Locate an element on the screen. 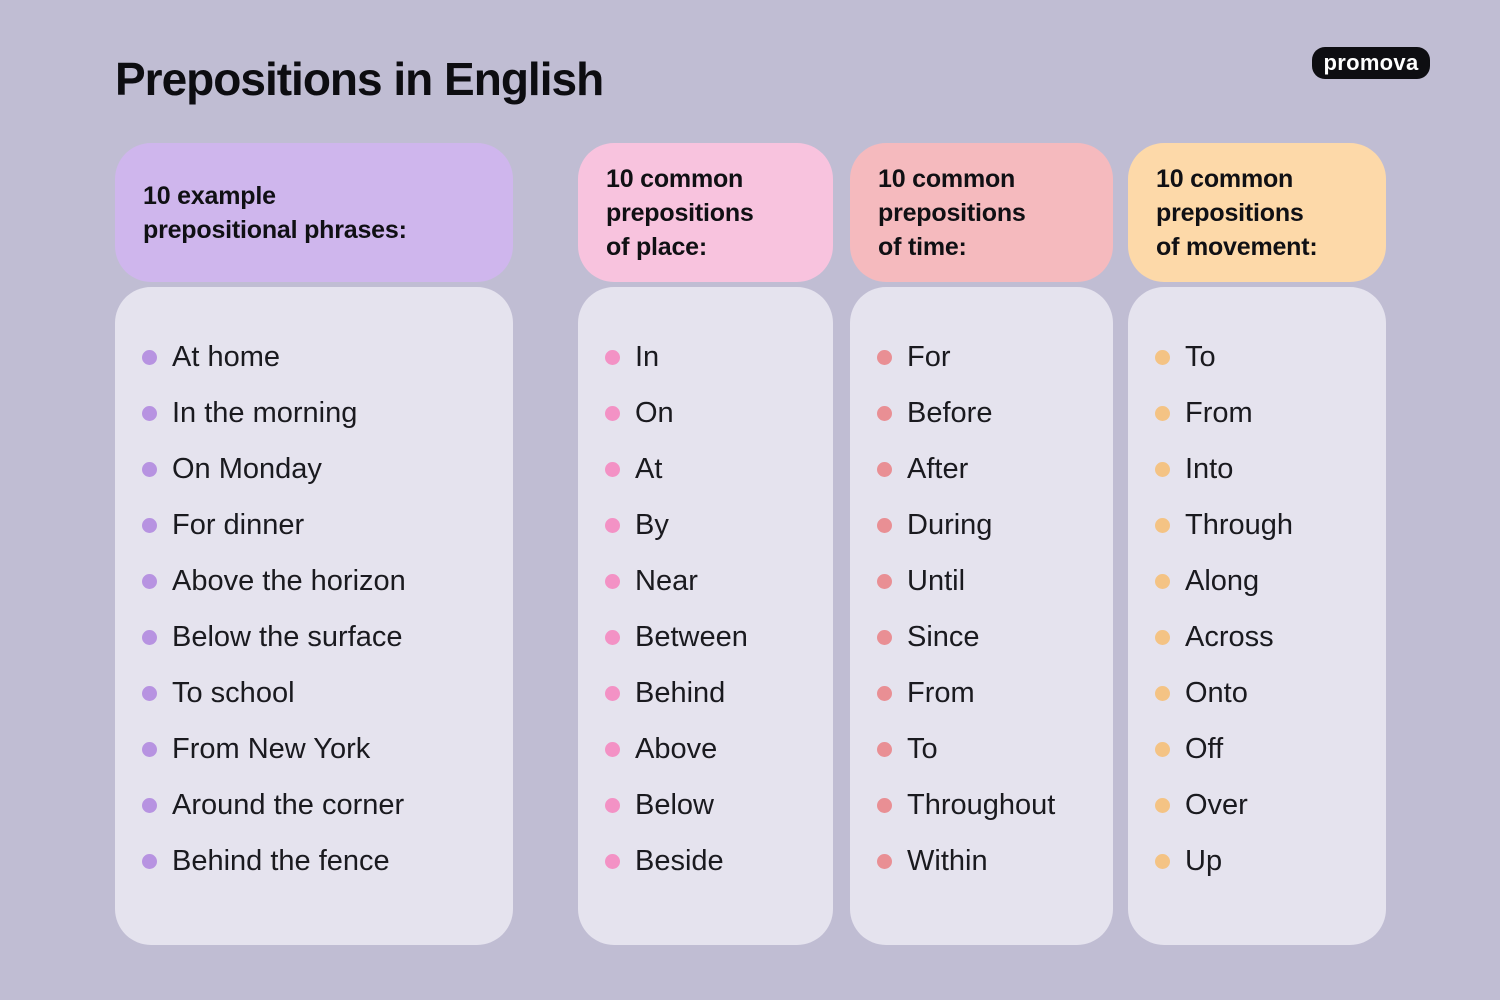 This screenshot has width=1500, height=1000. column-header-prepositions-of-time: 10 common prepositions of time: is located at coordinates (981, 212).